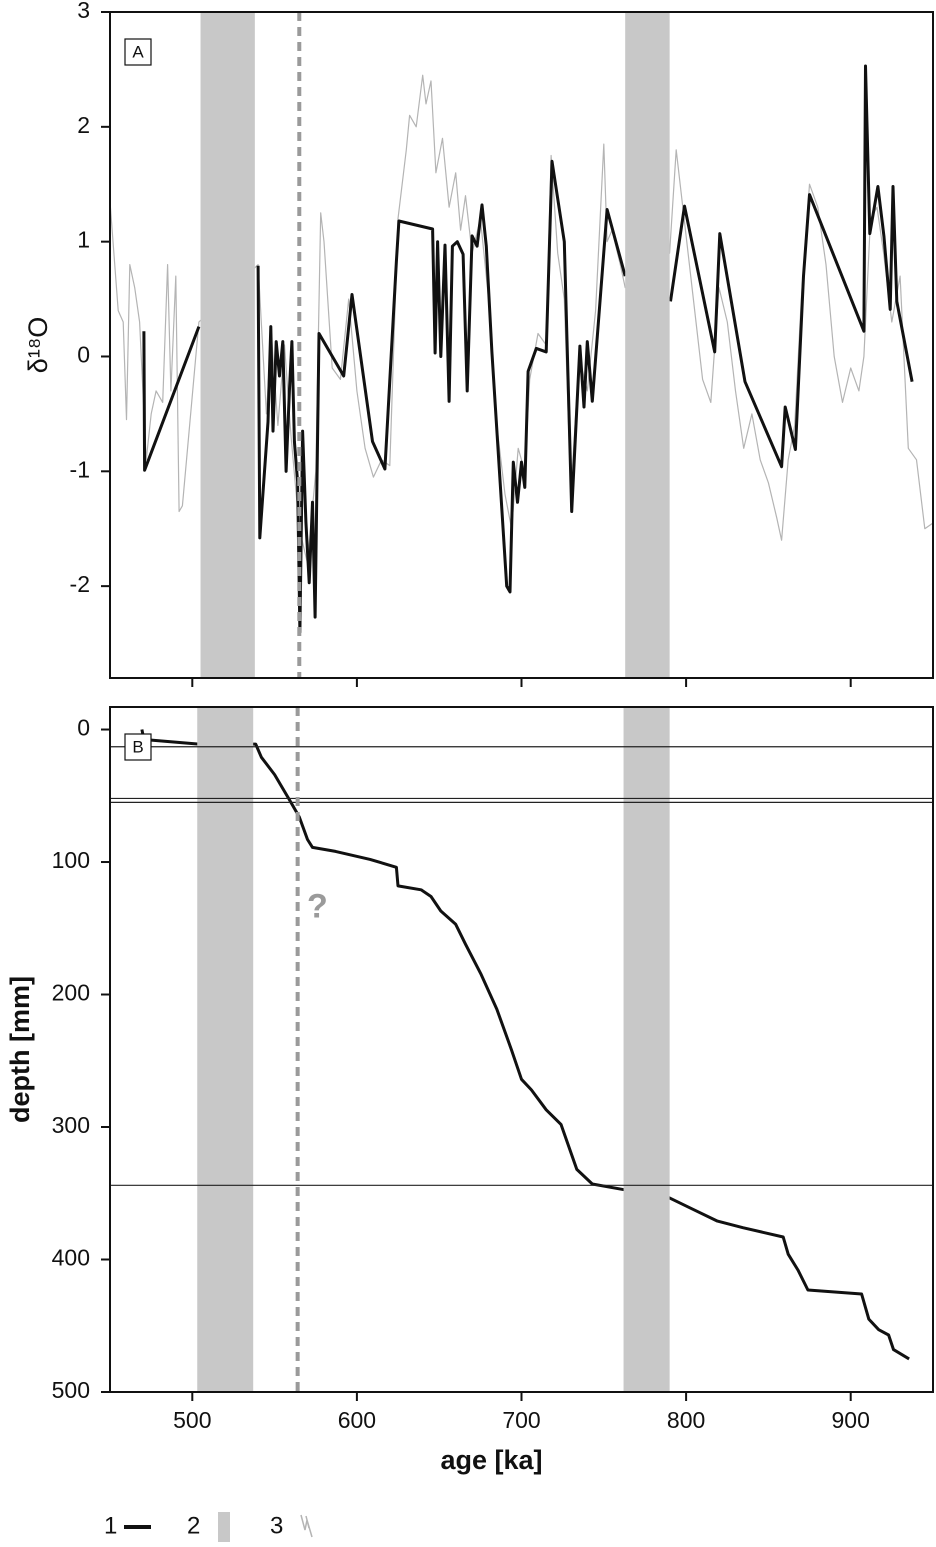 The width and height of the screenshot is (936, 1547). Describe the element at coordinates (193, 1525) in the screenshot. I see `legend-label: 2` at that location.